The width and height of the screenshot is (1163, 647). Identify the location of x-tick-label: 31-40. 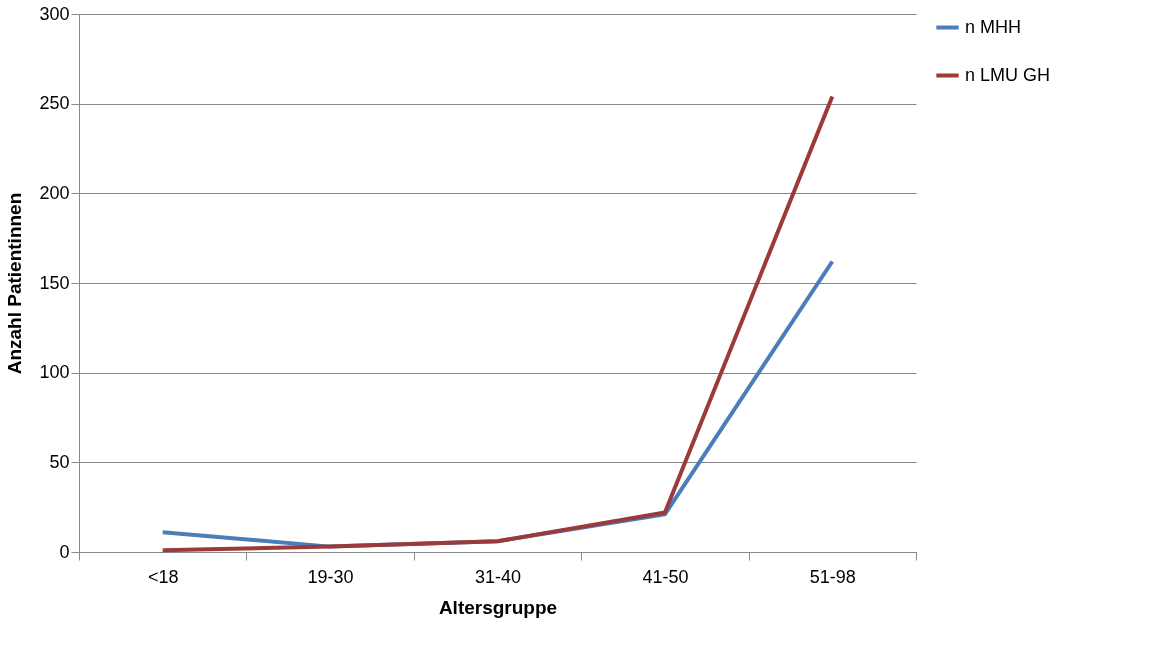
(498, 576).